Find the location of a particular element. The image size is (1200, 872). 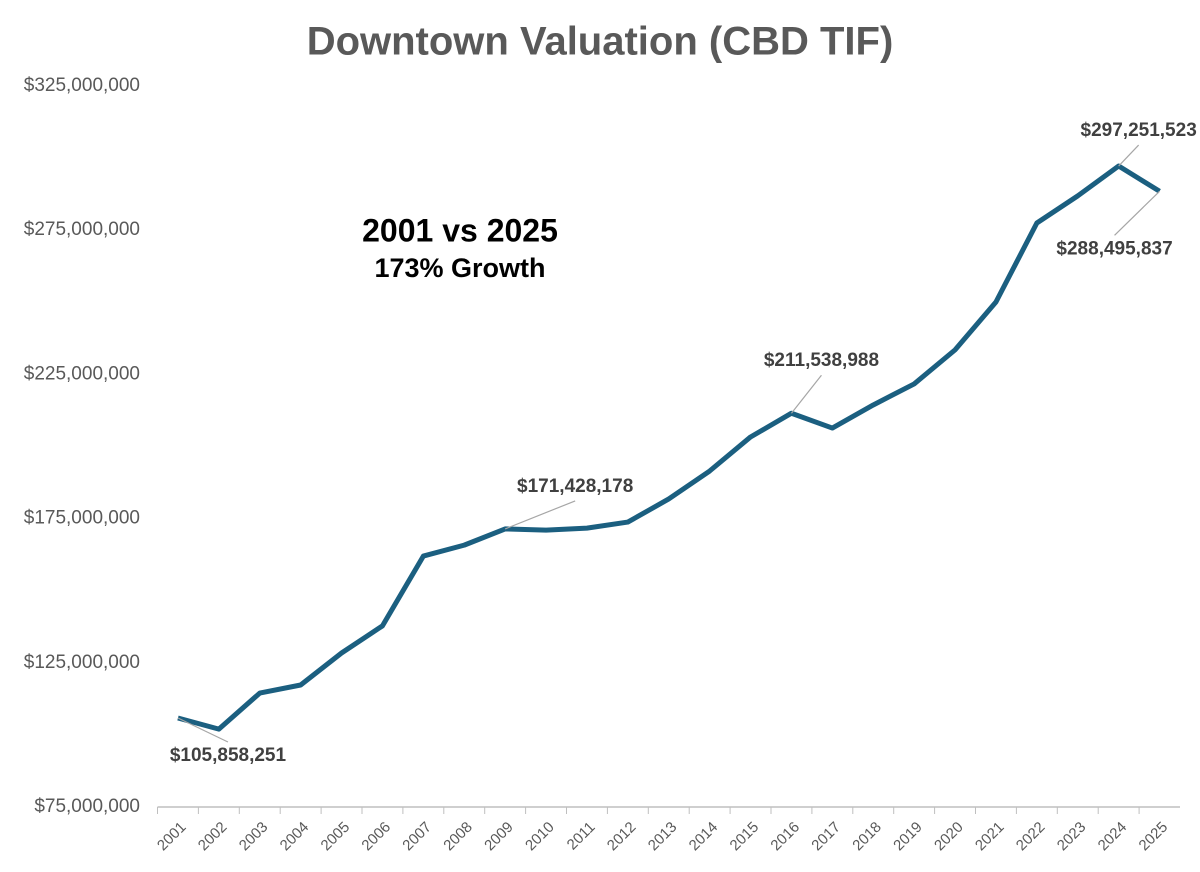

chart-title: Downtown Valuation (CBD TIF) is located at coordinates (600, 42).